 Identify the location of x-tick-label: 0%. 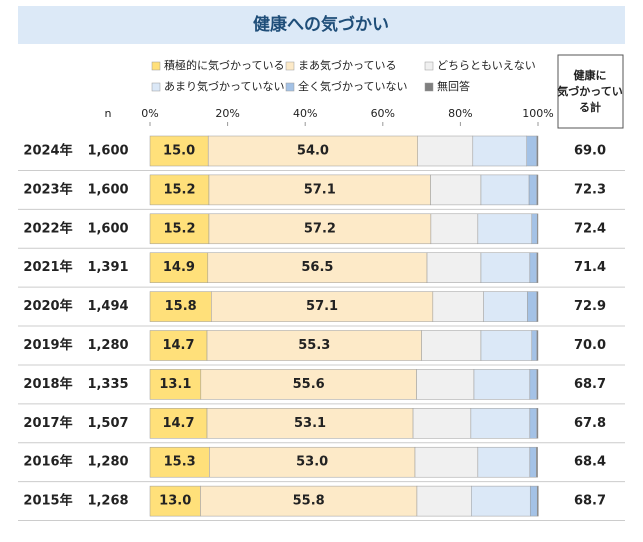
(149, 113).